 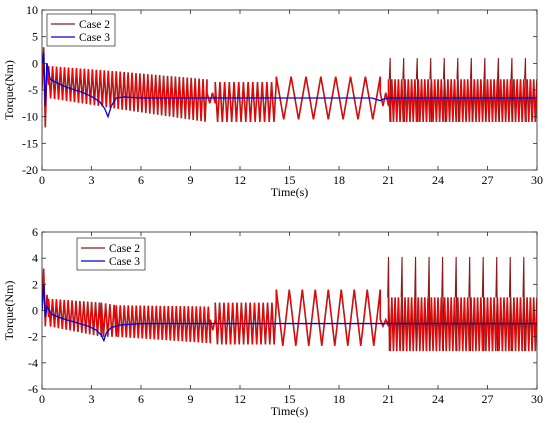 What do you see at coordinates (33, 90) in the screenshot?
I see `y-tick-label: -5` at bounding box center [33, 90].